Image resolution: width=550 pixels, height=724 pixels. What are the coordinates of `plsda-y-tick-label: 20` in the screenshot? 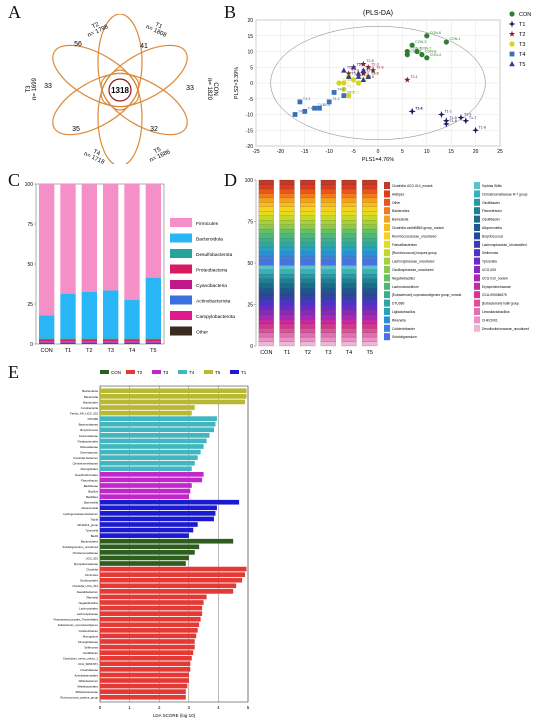 It's located at (250, 21).